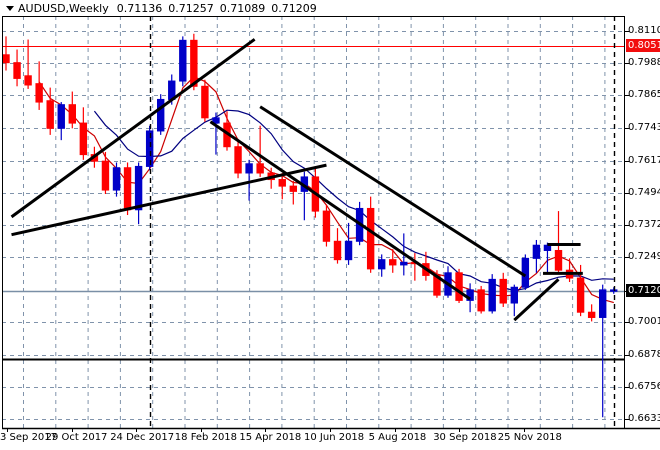 The height and width of the screenshot is (450, 660). I want to click on price-tick-label: 0.72495, so click(644, 257).